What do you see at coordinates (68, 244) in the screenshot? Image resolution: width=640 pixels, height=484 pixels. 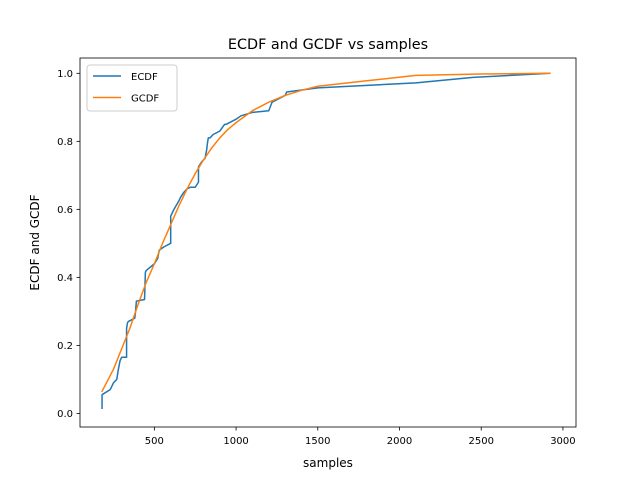 I see `y-axis: 0.0 0.2 0.4 0.6 0.8 1.0` at bounding box center [68, 244].